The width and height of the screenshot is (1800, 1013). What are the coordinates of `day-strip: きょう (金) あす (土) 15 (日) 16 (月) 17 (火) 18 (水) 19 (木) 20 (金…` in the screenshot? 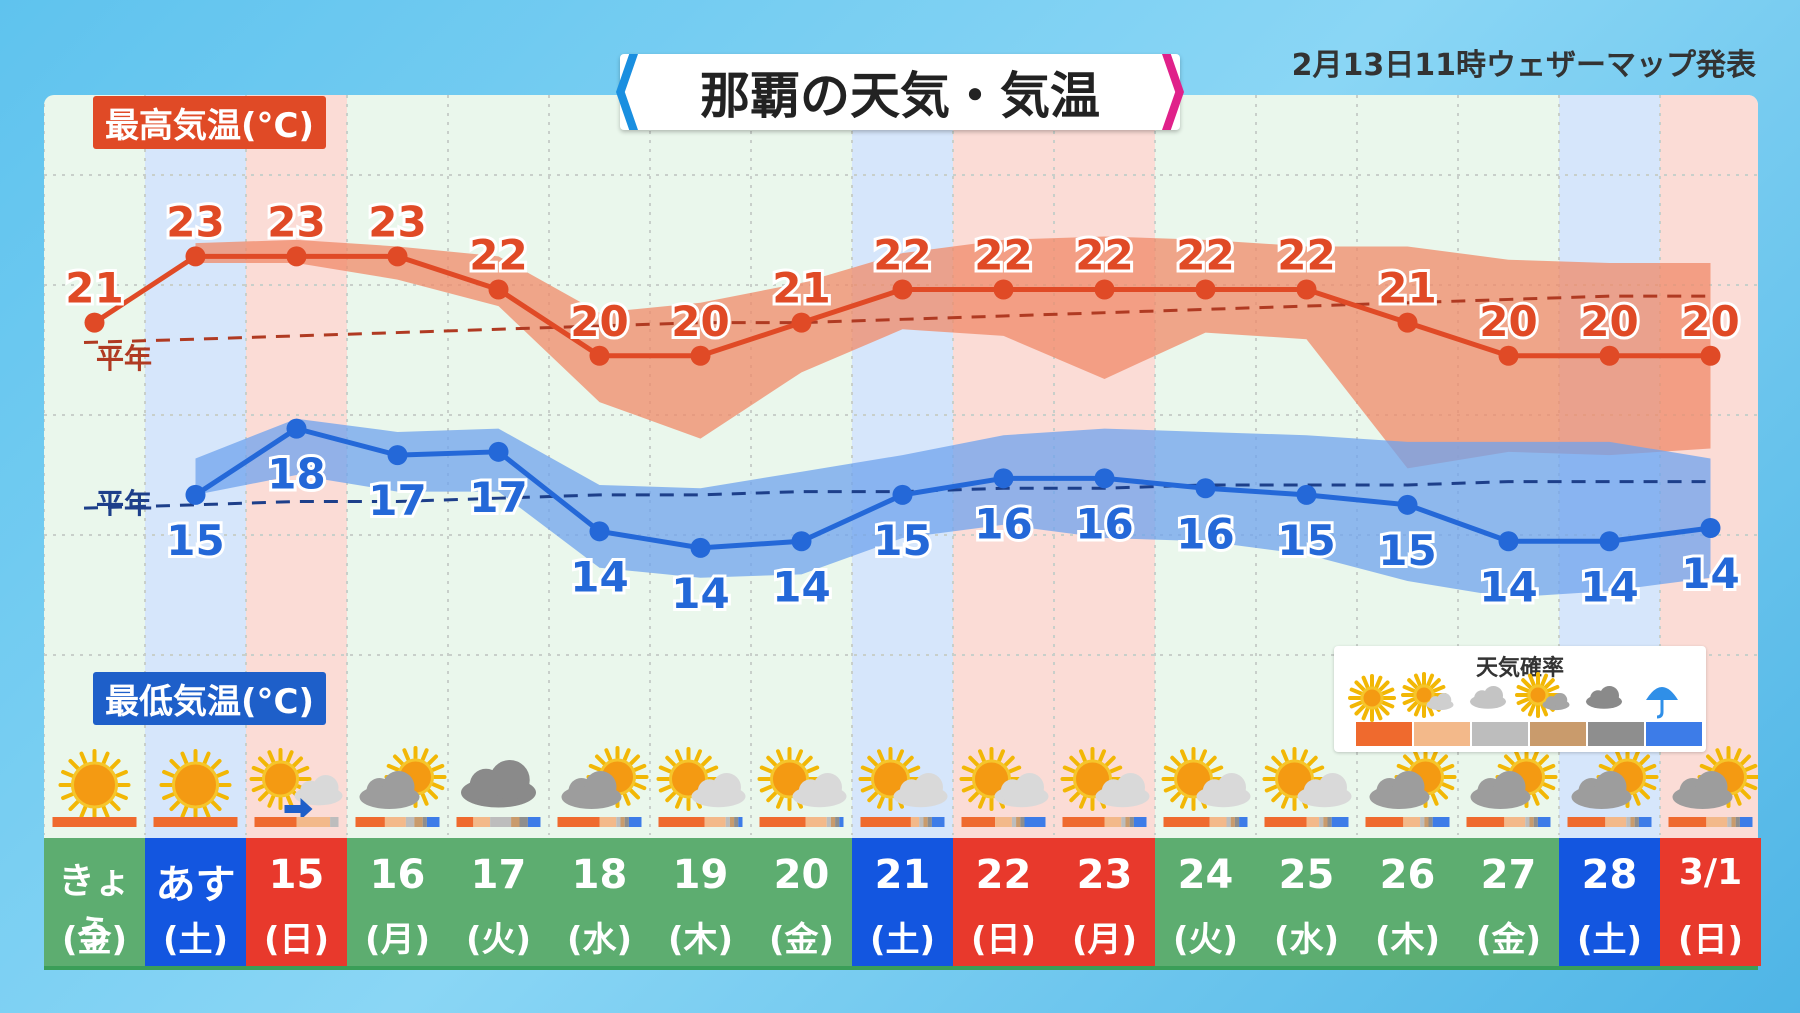 It's located at (902, 902).